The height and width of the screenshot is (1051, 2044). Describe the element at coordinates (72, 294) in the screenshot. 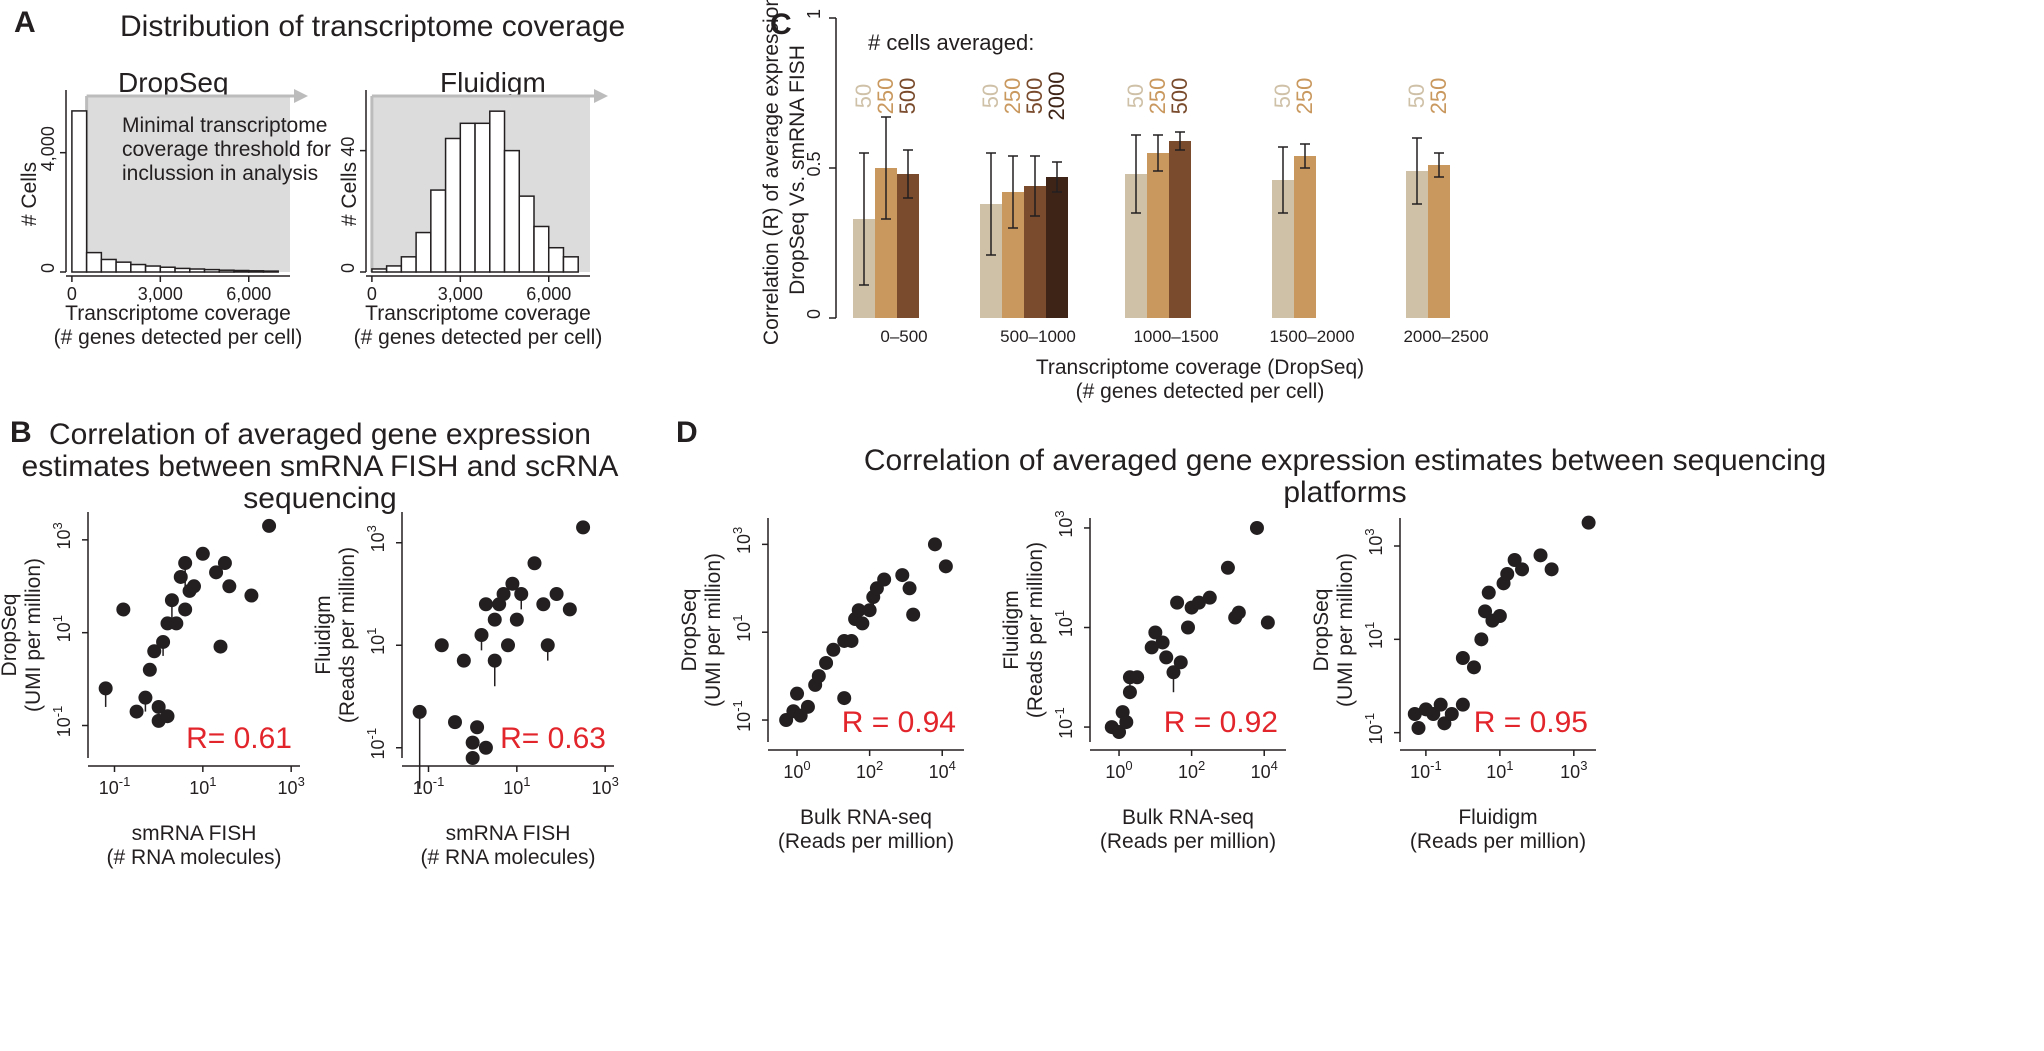

I see `x-tick-label: 0` at that location.